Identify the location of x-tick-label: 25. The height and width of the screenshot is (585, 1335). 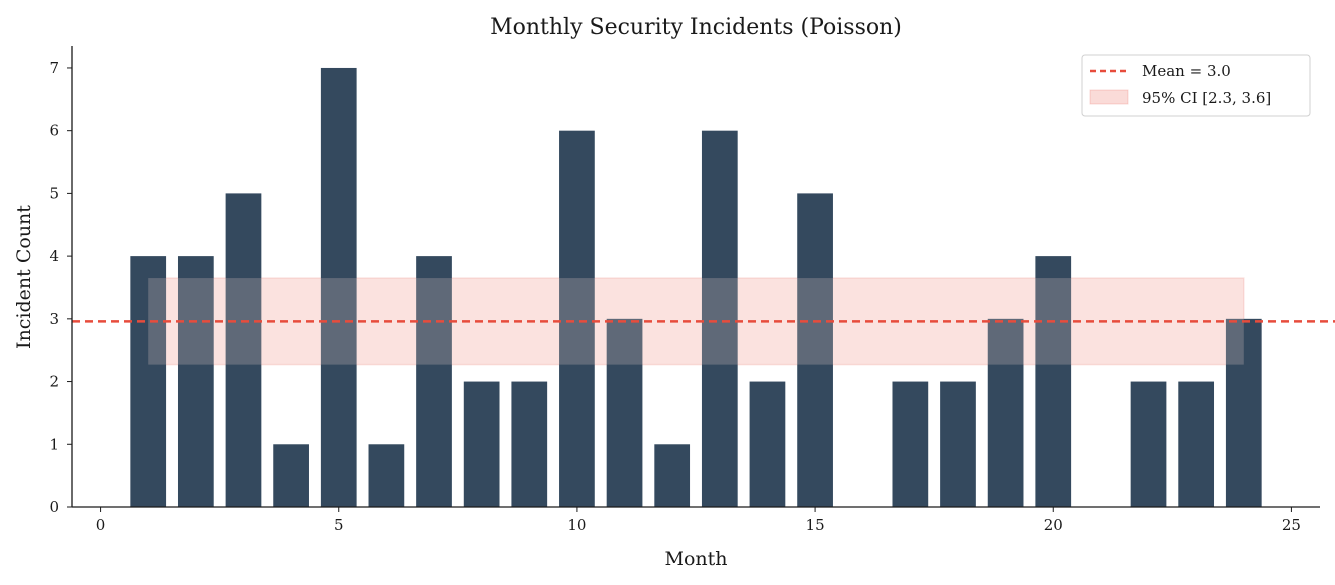
(1291, 525).